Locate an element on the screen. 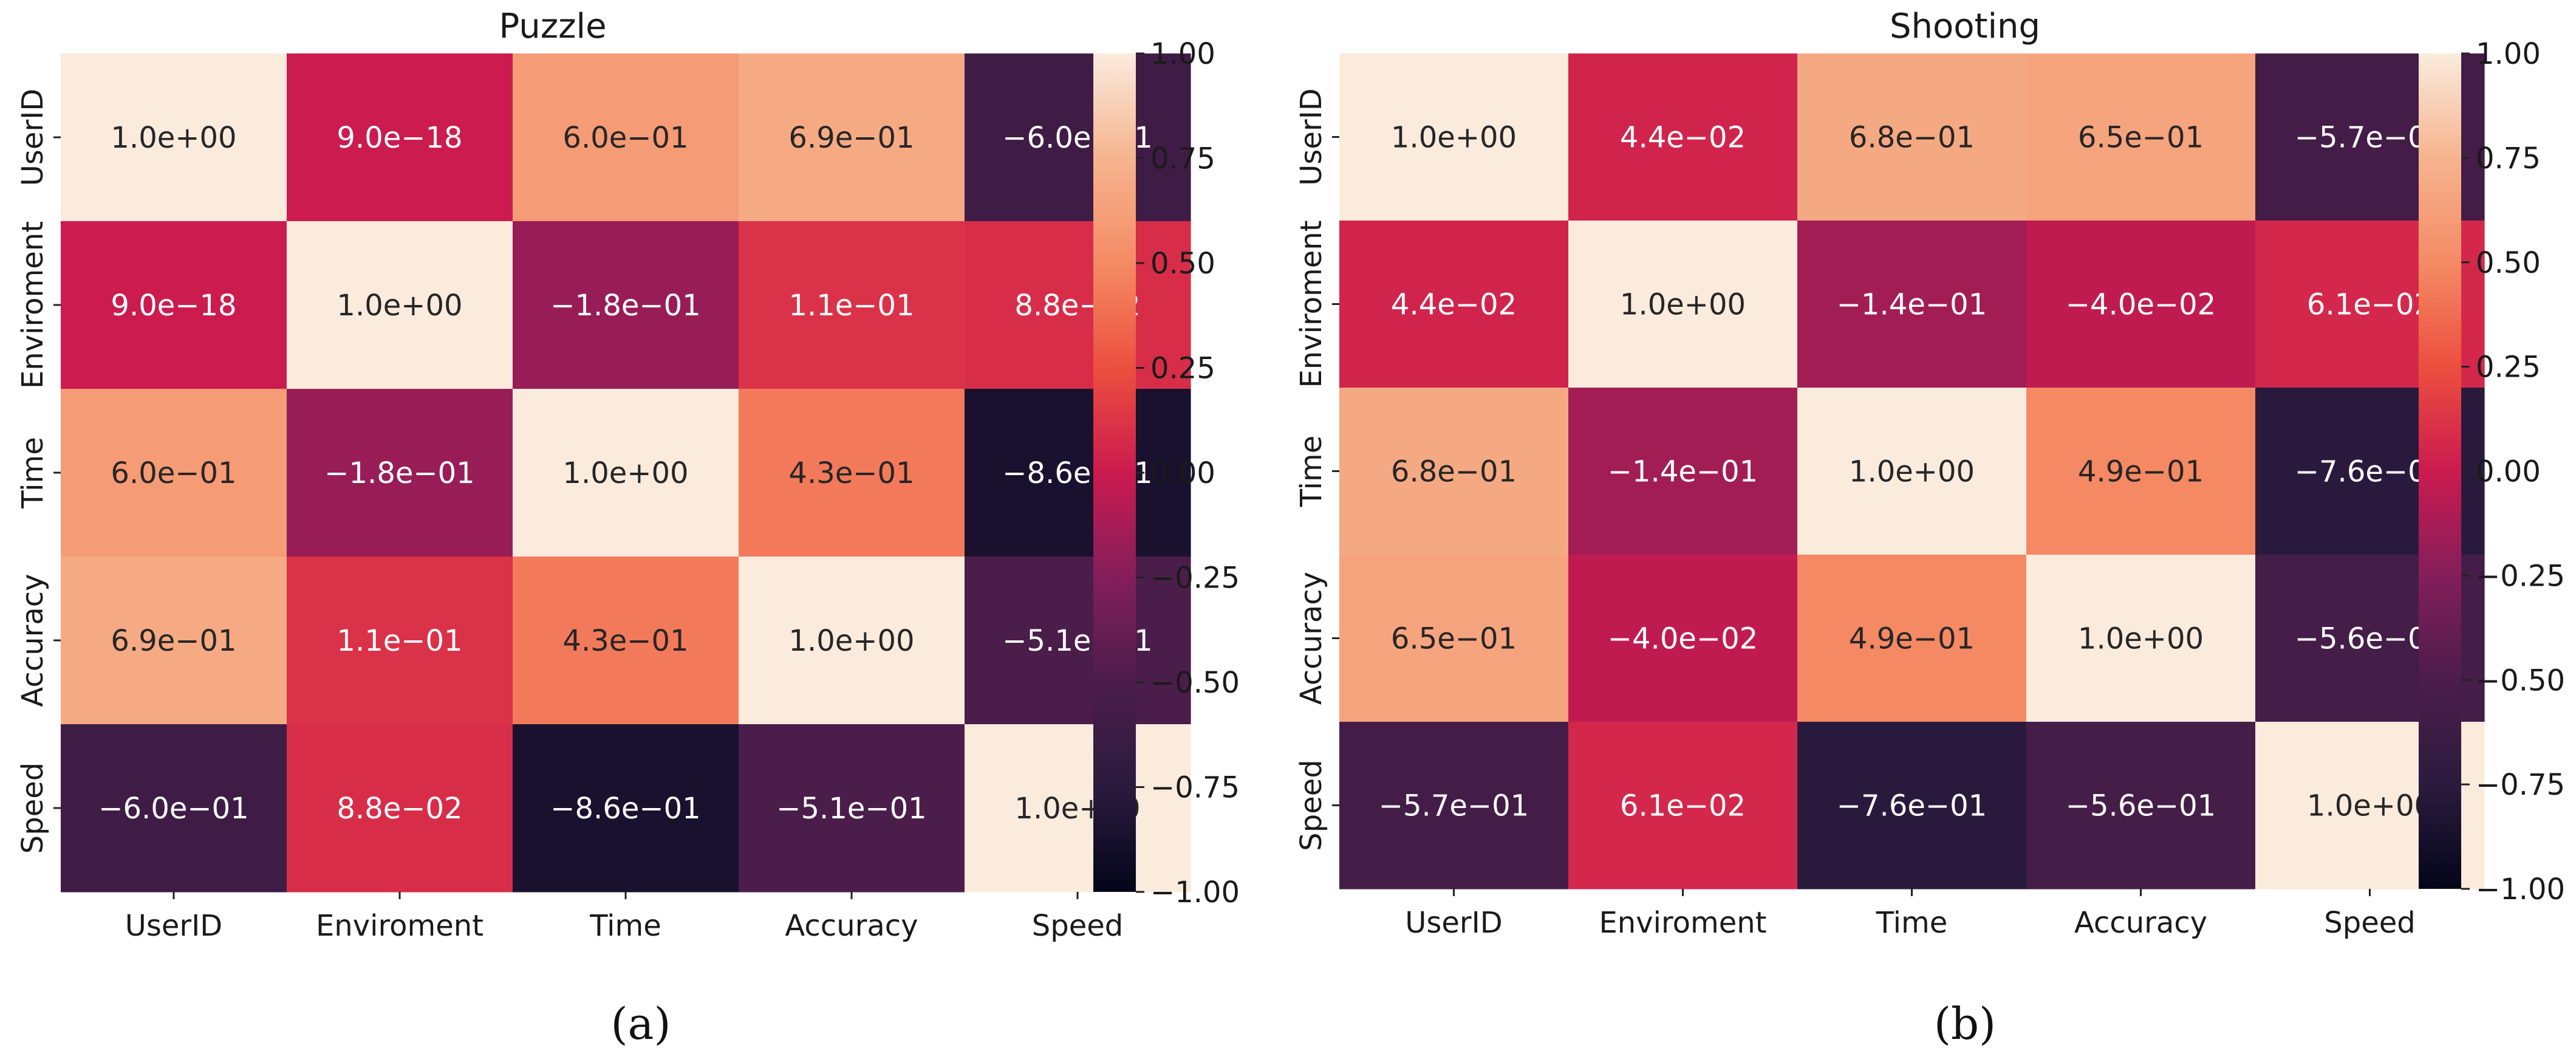 This screenshot has height=1062, width=2576. cell-value-label-r3-c0: 6.9e−01 is located at coordinates (173, 641).